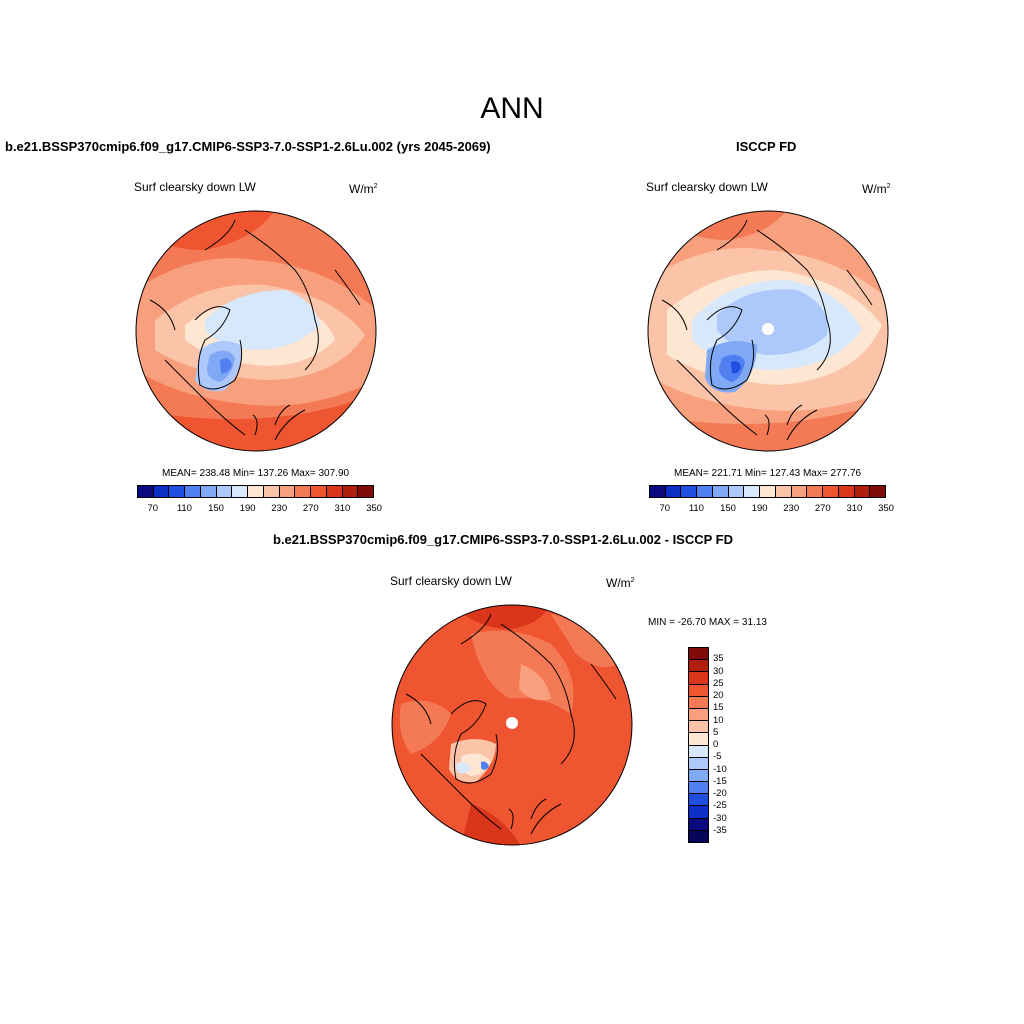  I want to click on right-stats: MEAN= 221.71 Min= 127.43 Max= 277.76, so click(768, 473).